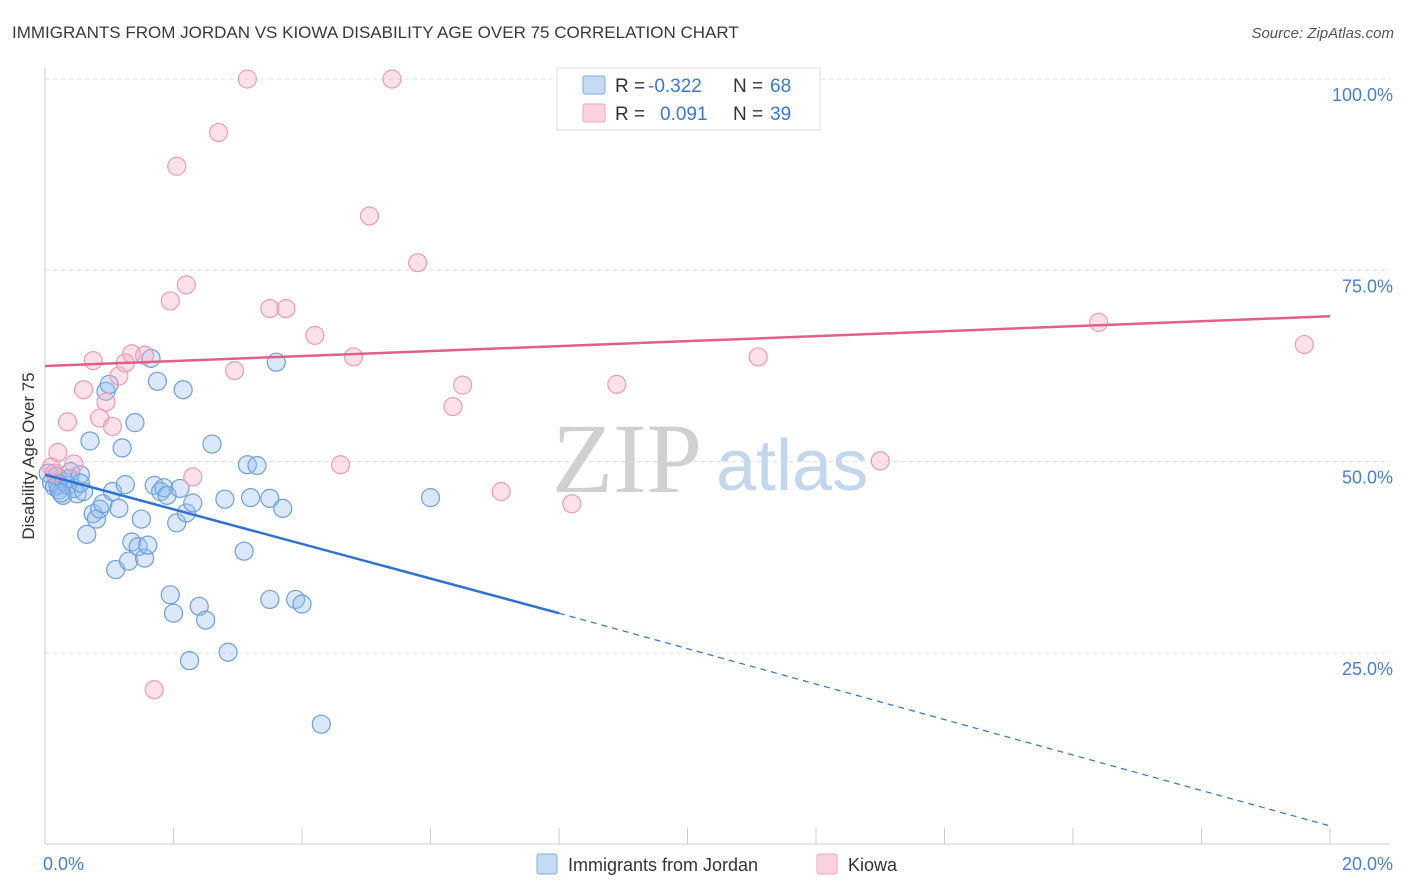  I want to click on bottom-legend-label-kiowa: Kiowa, so click(873, 865).